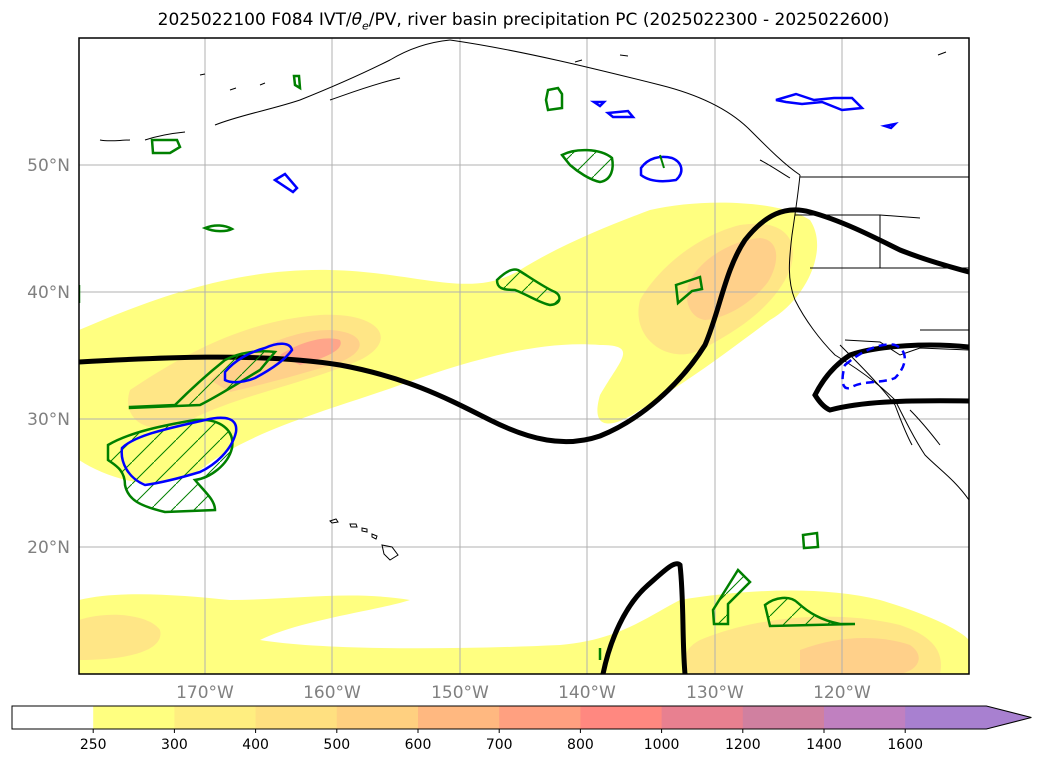 The image size is (1047, 767). I want to click on ivt-band-east-inner2, so click(731, 279).